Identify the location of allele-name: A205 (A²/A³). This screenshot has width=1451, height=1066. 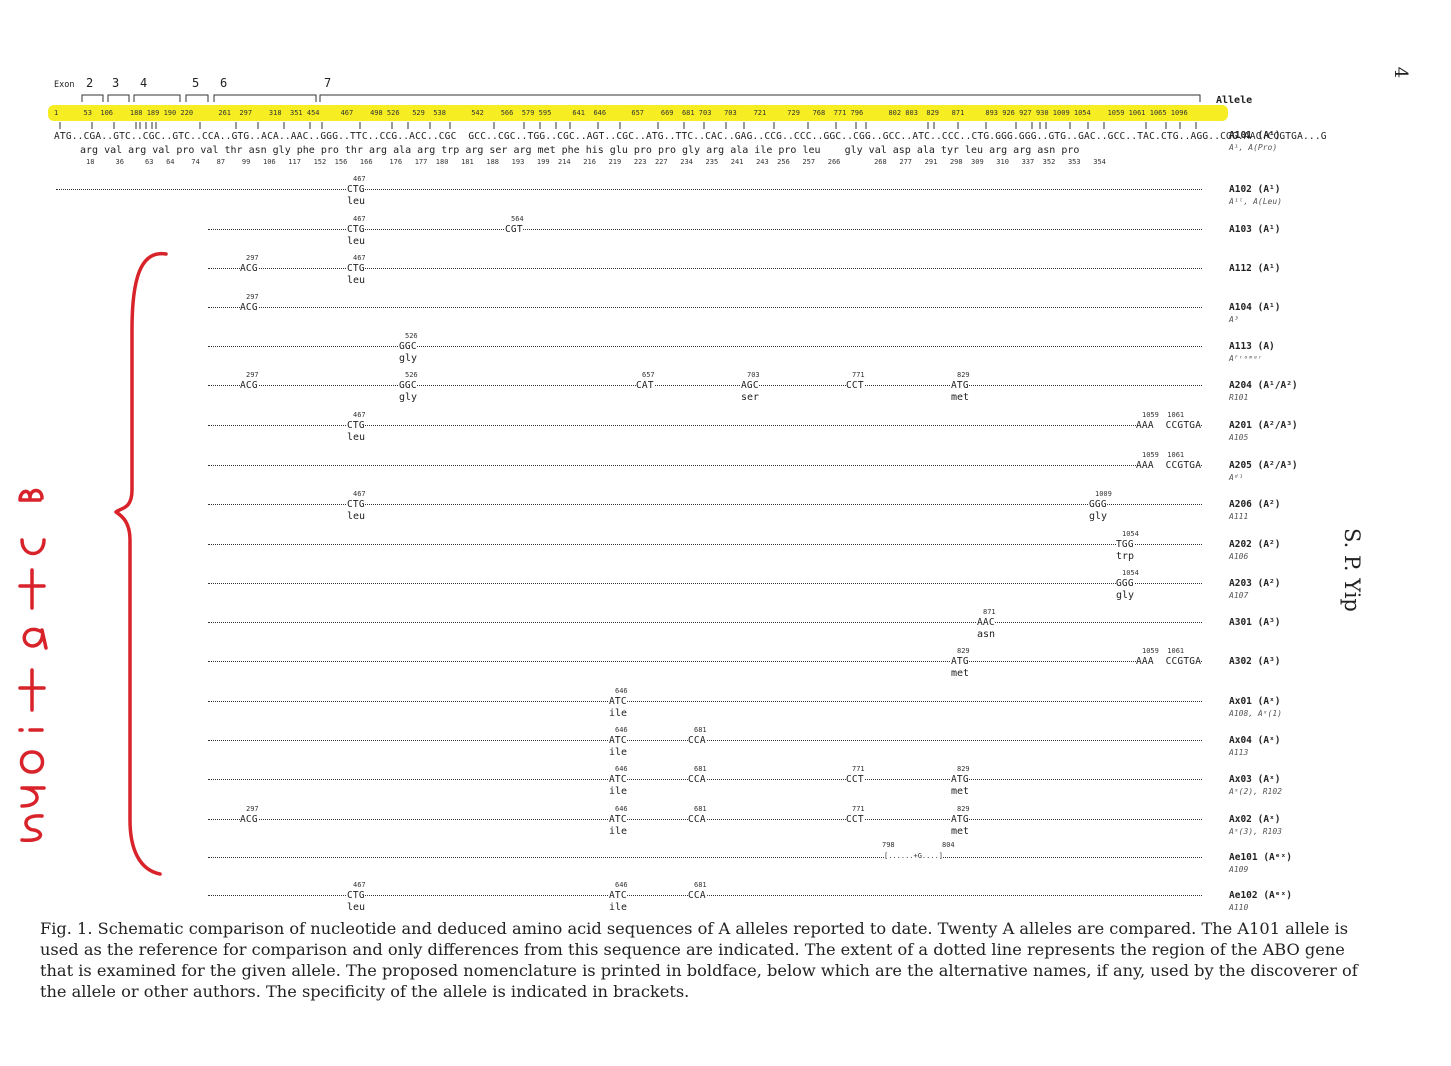
(1263, 465).